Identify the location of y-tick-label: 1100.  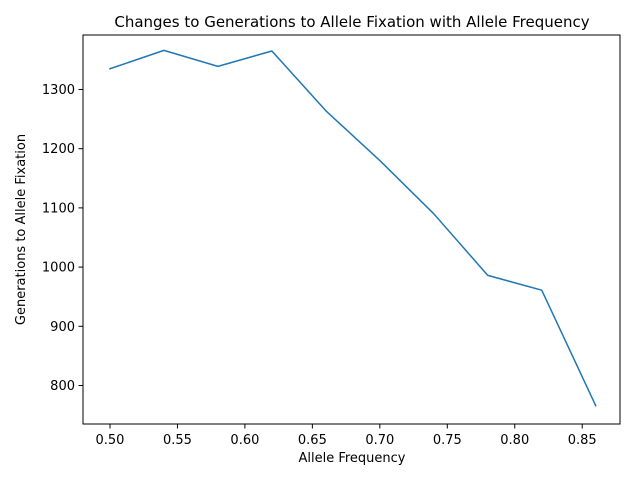
(58, 208).